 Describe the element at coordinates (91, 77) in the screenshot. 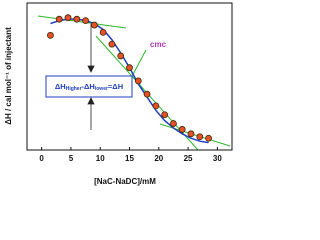

I see `arrows` at that location.